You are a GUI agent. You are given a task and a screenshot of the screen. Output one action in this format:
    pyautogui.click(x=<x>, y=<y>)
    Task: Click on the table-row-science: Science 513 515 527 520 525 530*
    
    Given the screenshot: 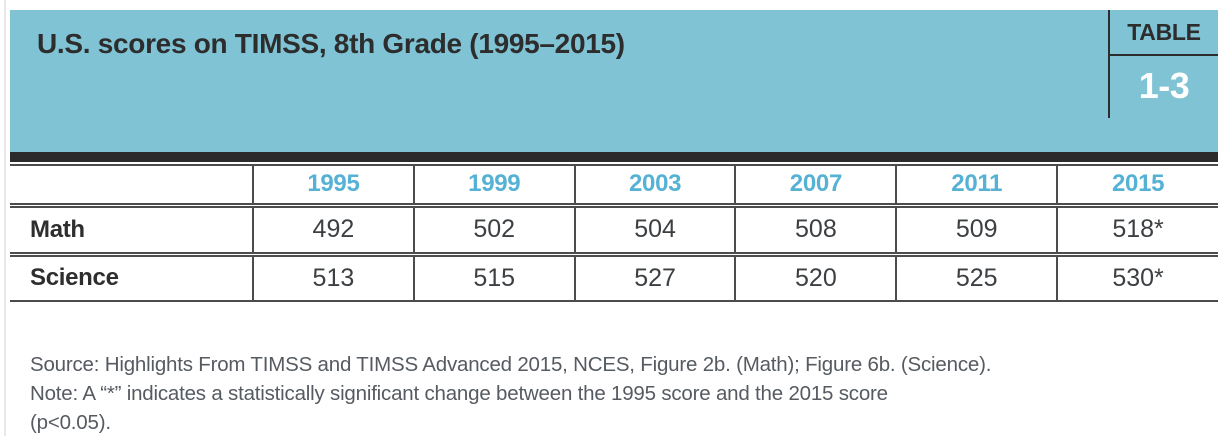 What is the action you would take?
    pyautogui.click(x=614, y=278)
    